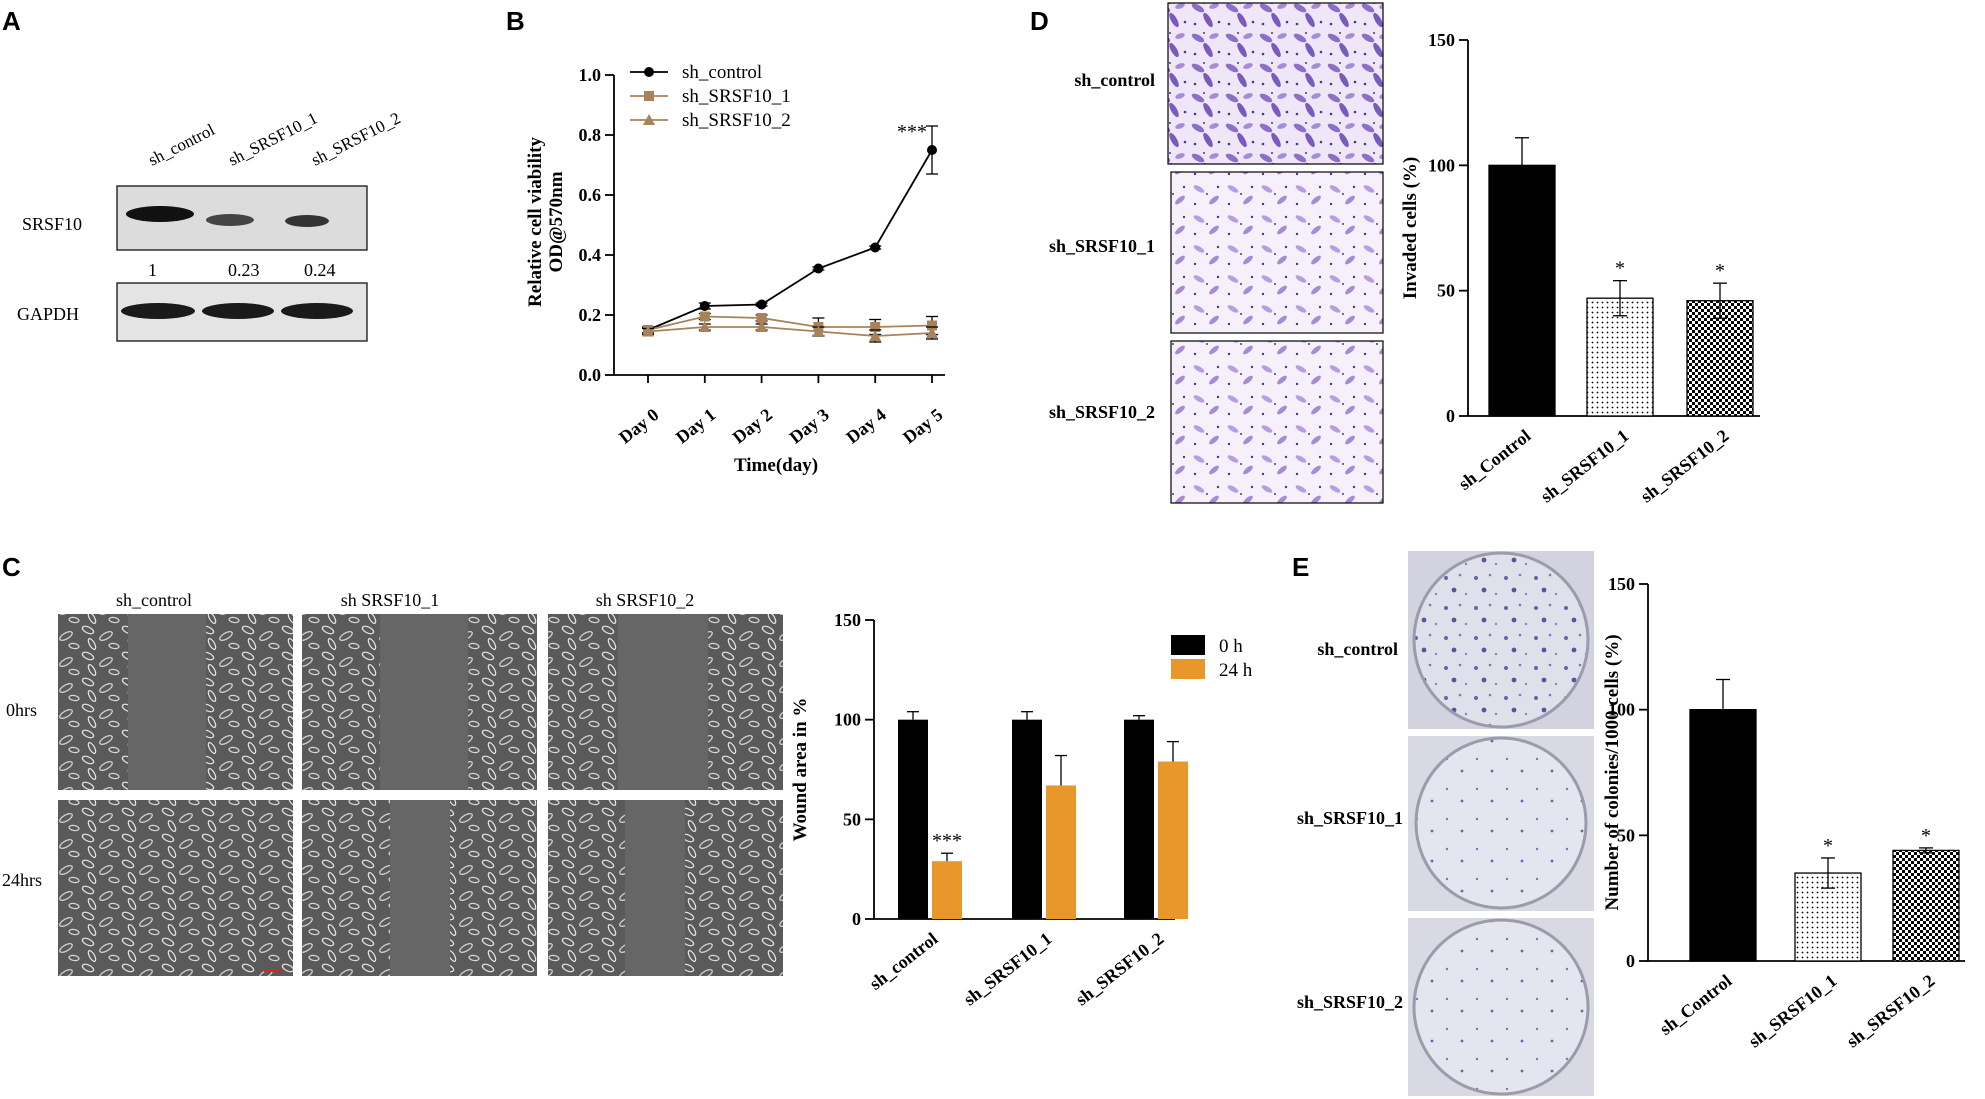 The width and height of the screenshot is (1985, 1099). I want to click on bar-chart-D-x-tick-label: sh_Control, so click(1495, 459).